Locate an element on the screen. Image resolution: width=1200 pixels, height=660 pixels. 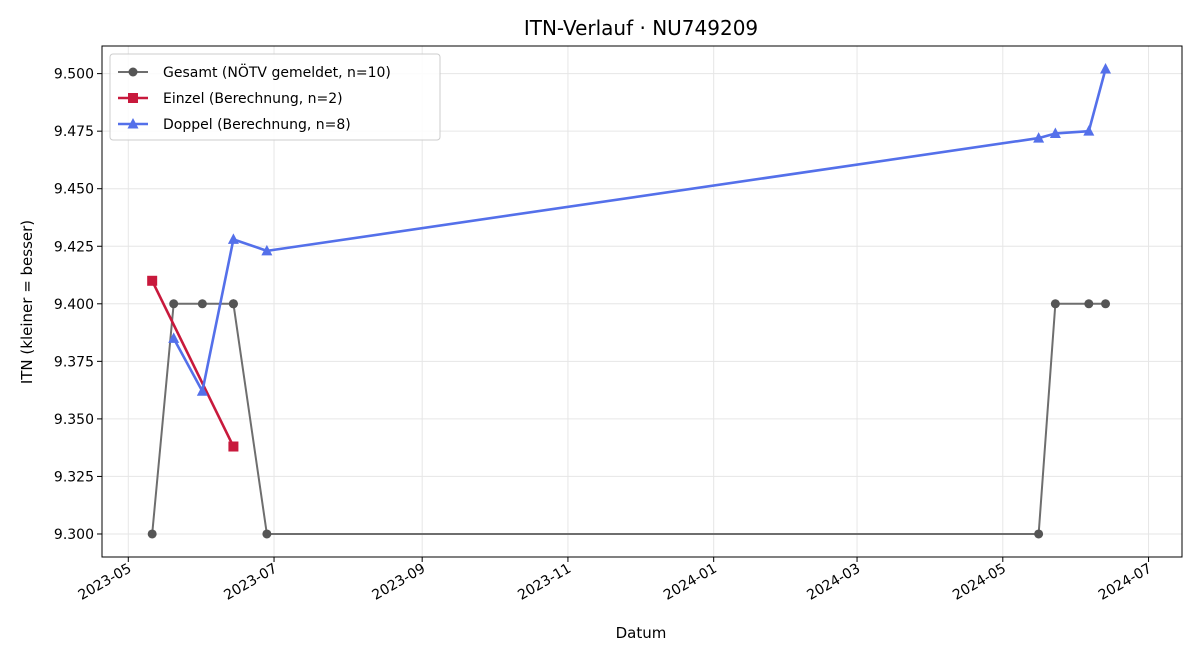
x-tick-label: 2024-01 is located at coordinates (690, 582).